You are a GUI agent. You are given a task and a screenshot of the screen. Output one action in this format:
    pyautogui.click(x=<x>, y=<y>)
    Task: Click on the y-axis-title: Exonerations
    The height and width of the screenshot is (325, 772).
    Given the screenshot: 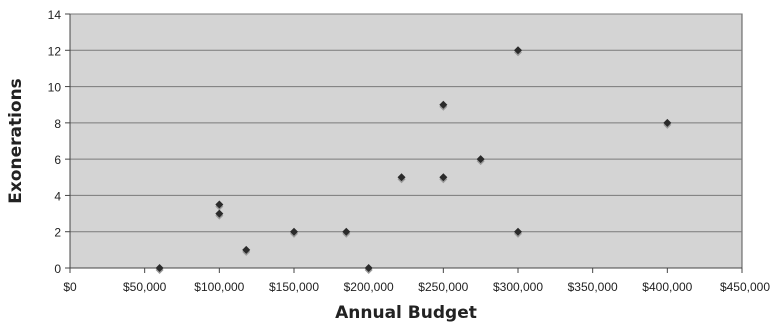 What is the action you would take?
    pyautogui.click(x=16, y=141)
    